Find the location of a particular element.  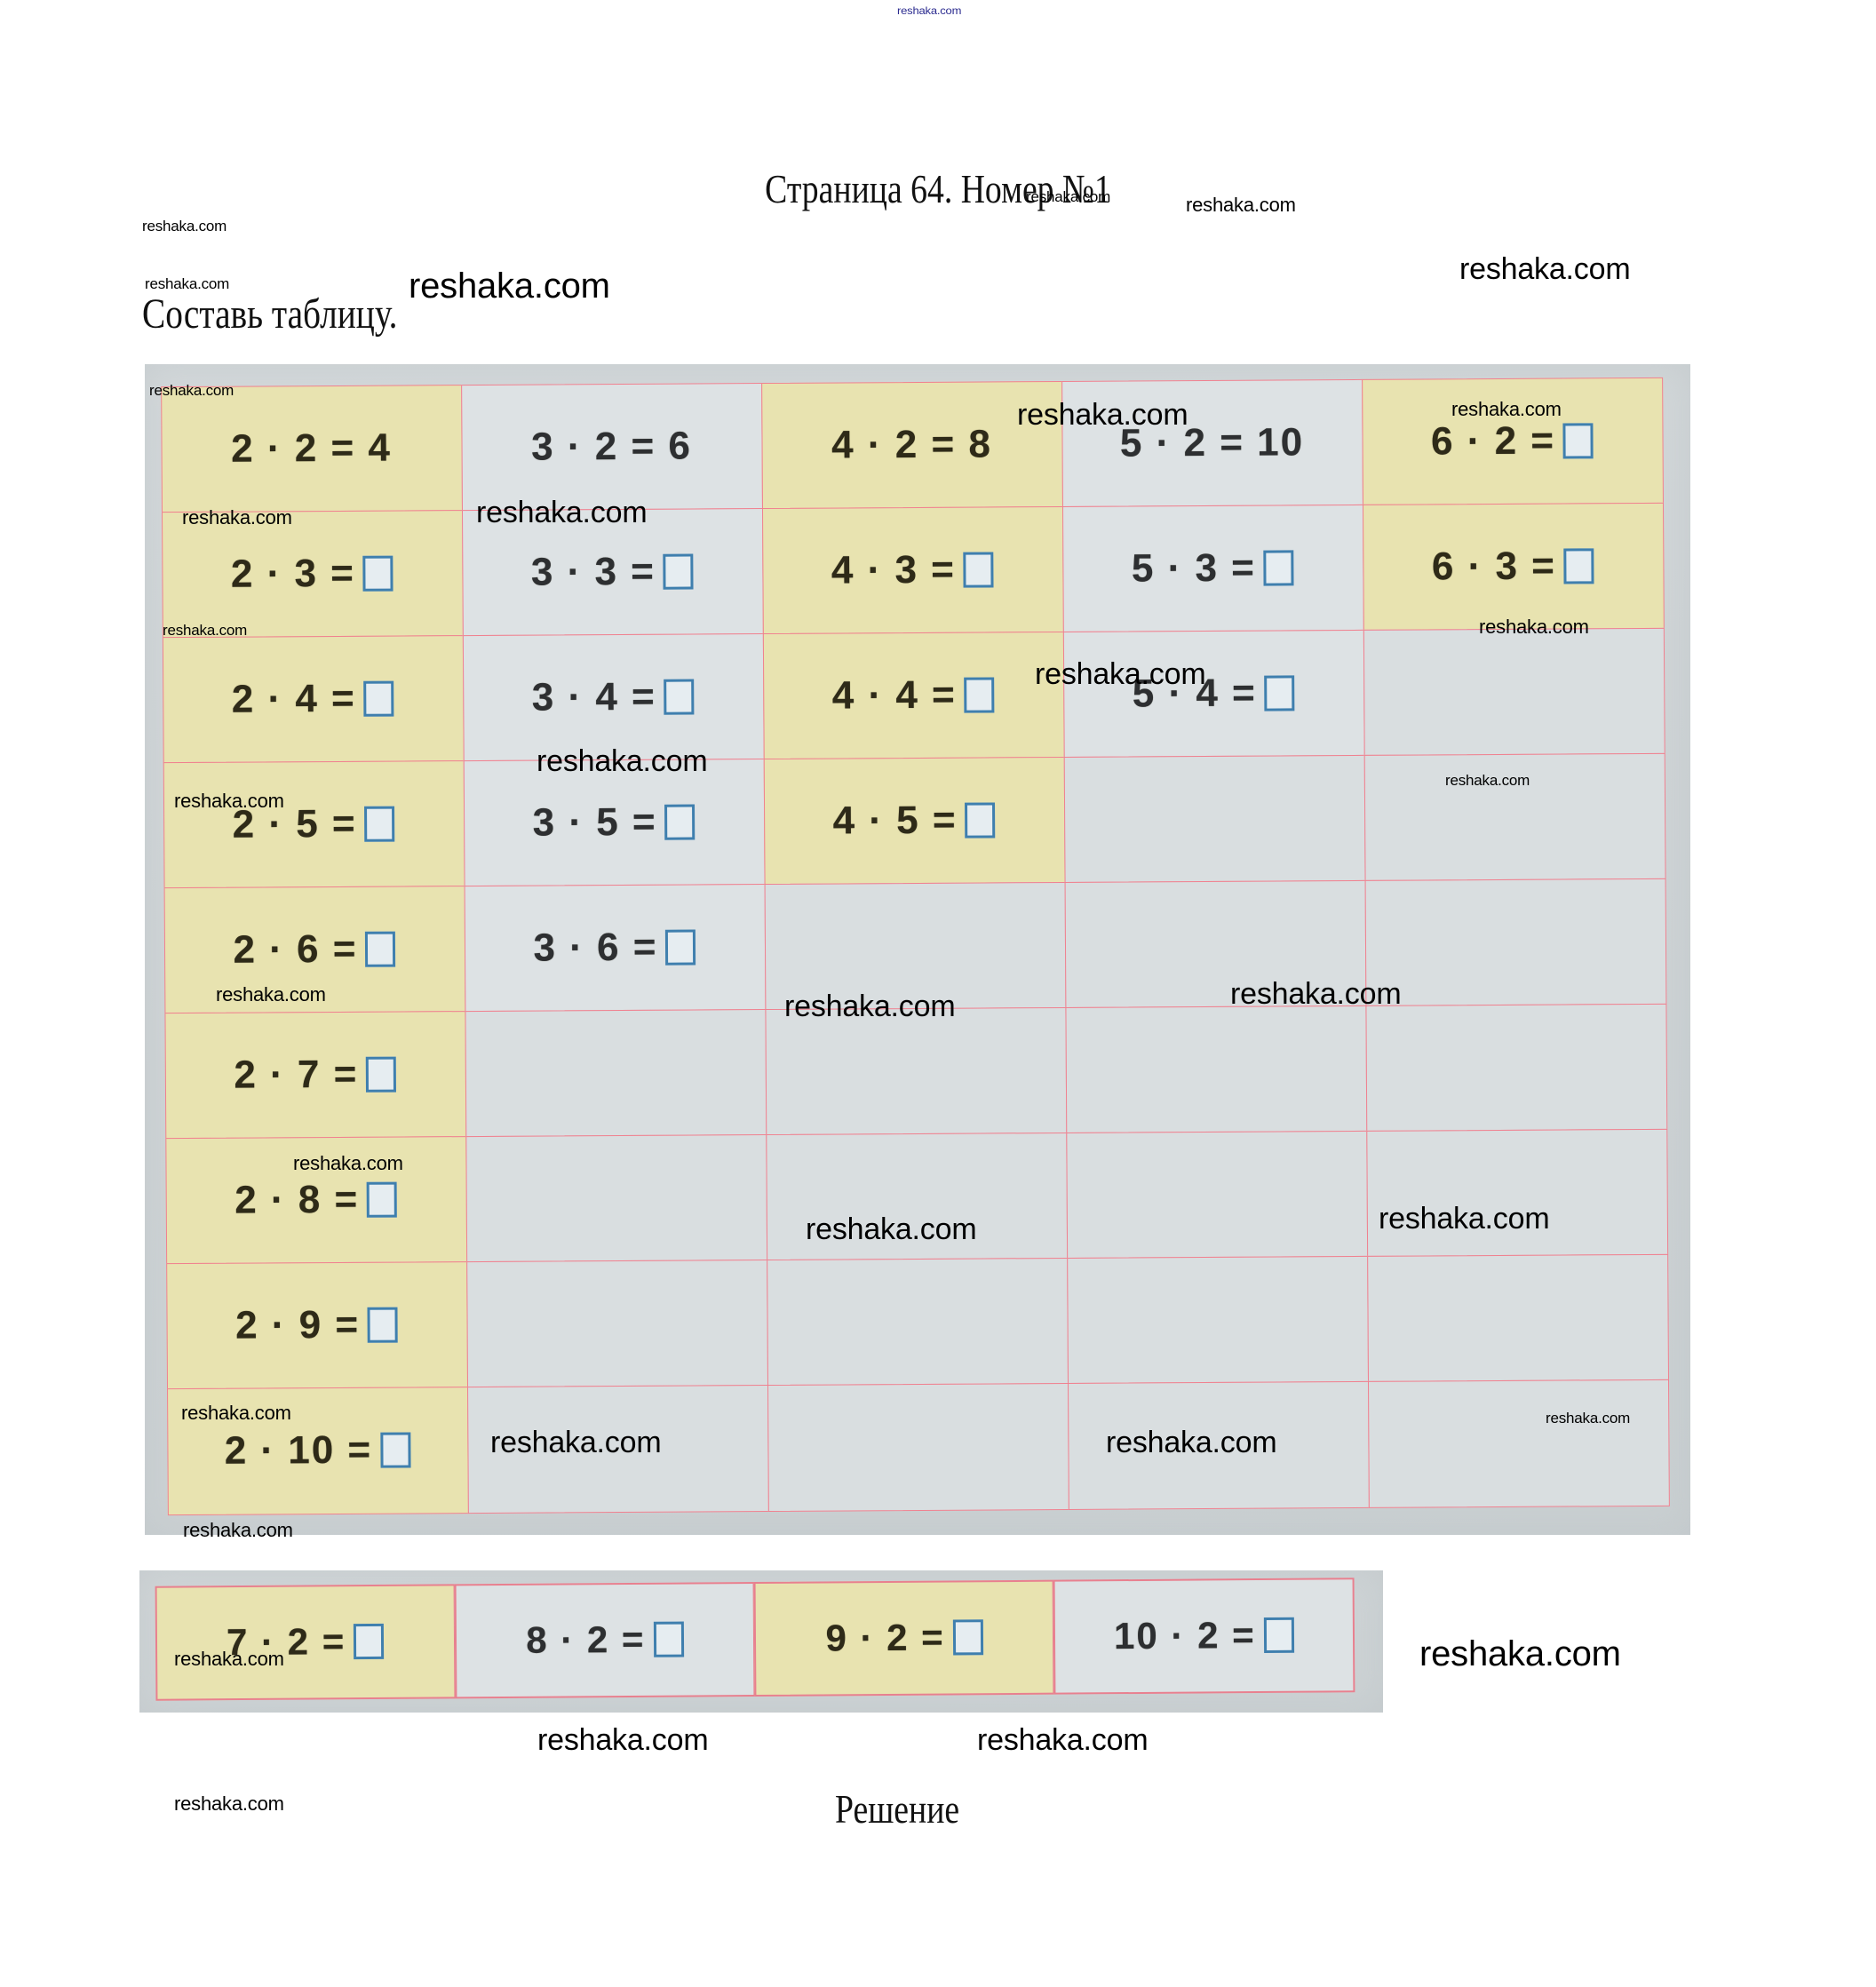

table-cell: 3 · 3 = is located at coordinates (612, 571).